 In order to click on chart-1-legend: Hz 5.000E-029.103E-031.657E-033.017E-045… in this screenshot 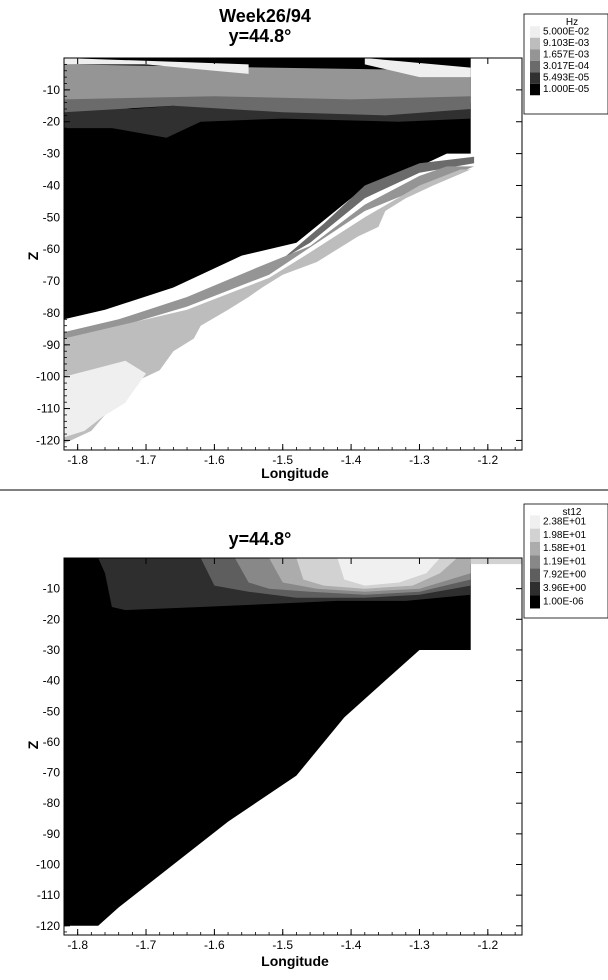, I will do `click(565, 64)`.